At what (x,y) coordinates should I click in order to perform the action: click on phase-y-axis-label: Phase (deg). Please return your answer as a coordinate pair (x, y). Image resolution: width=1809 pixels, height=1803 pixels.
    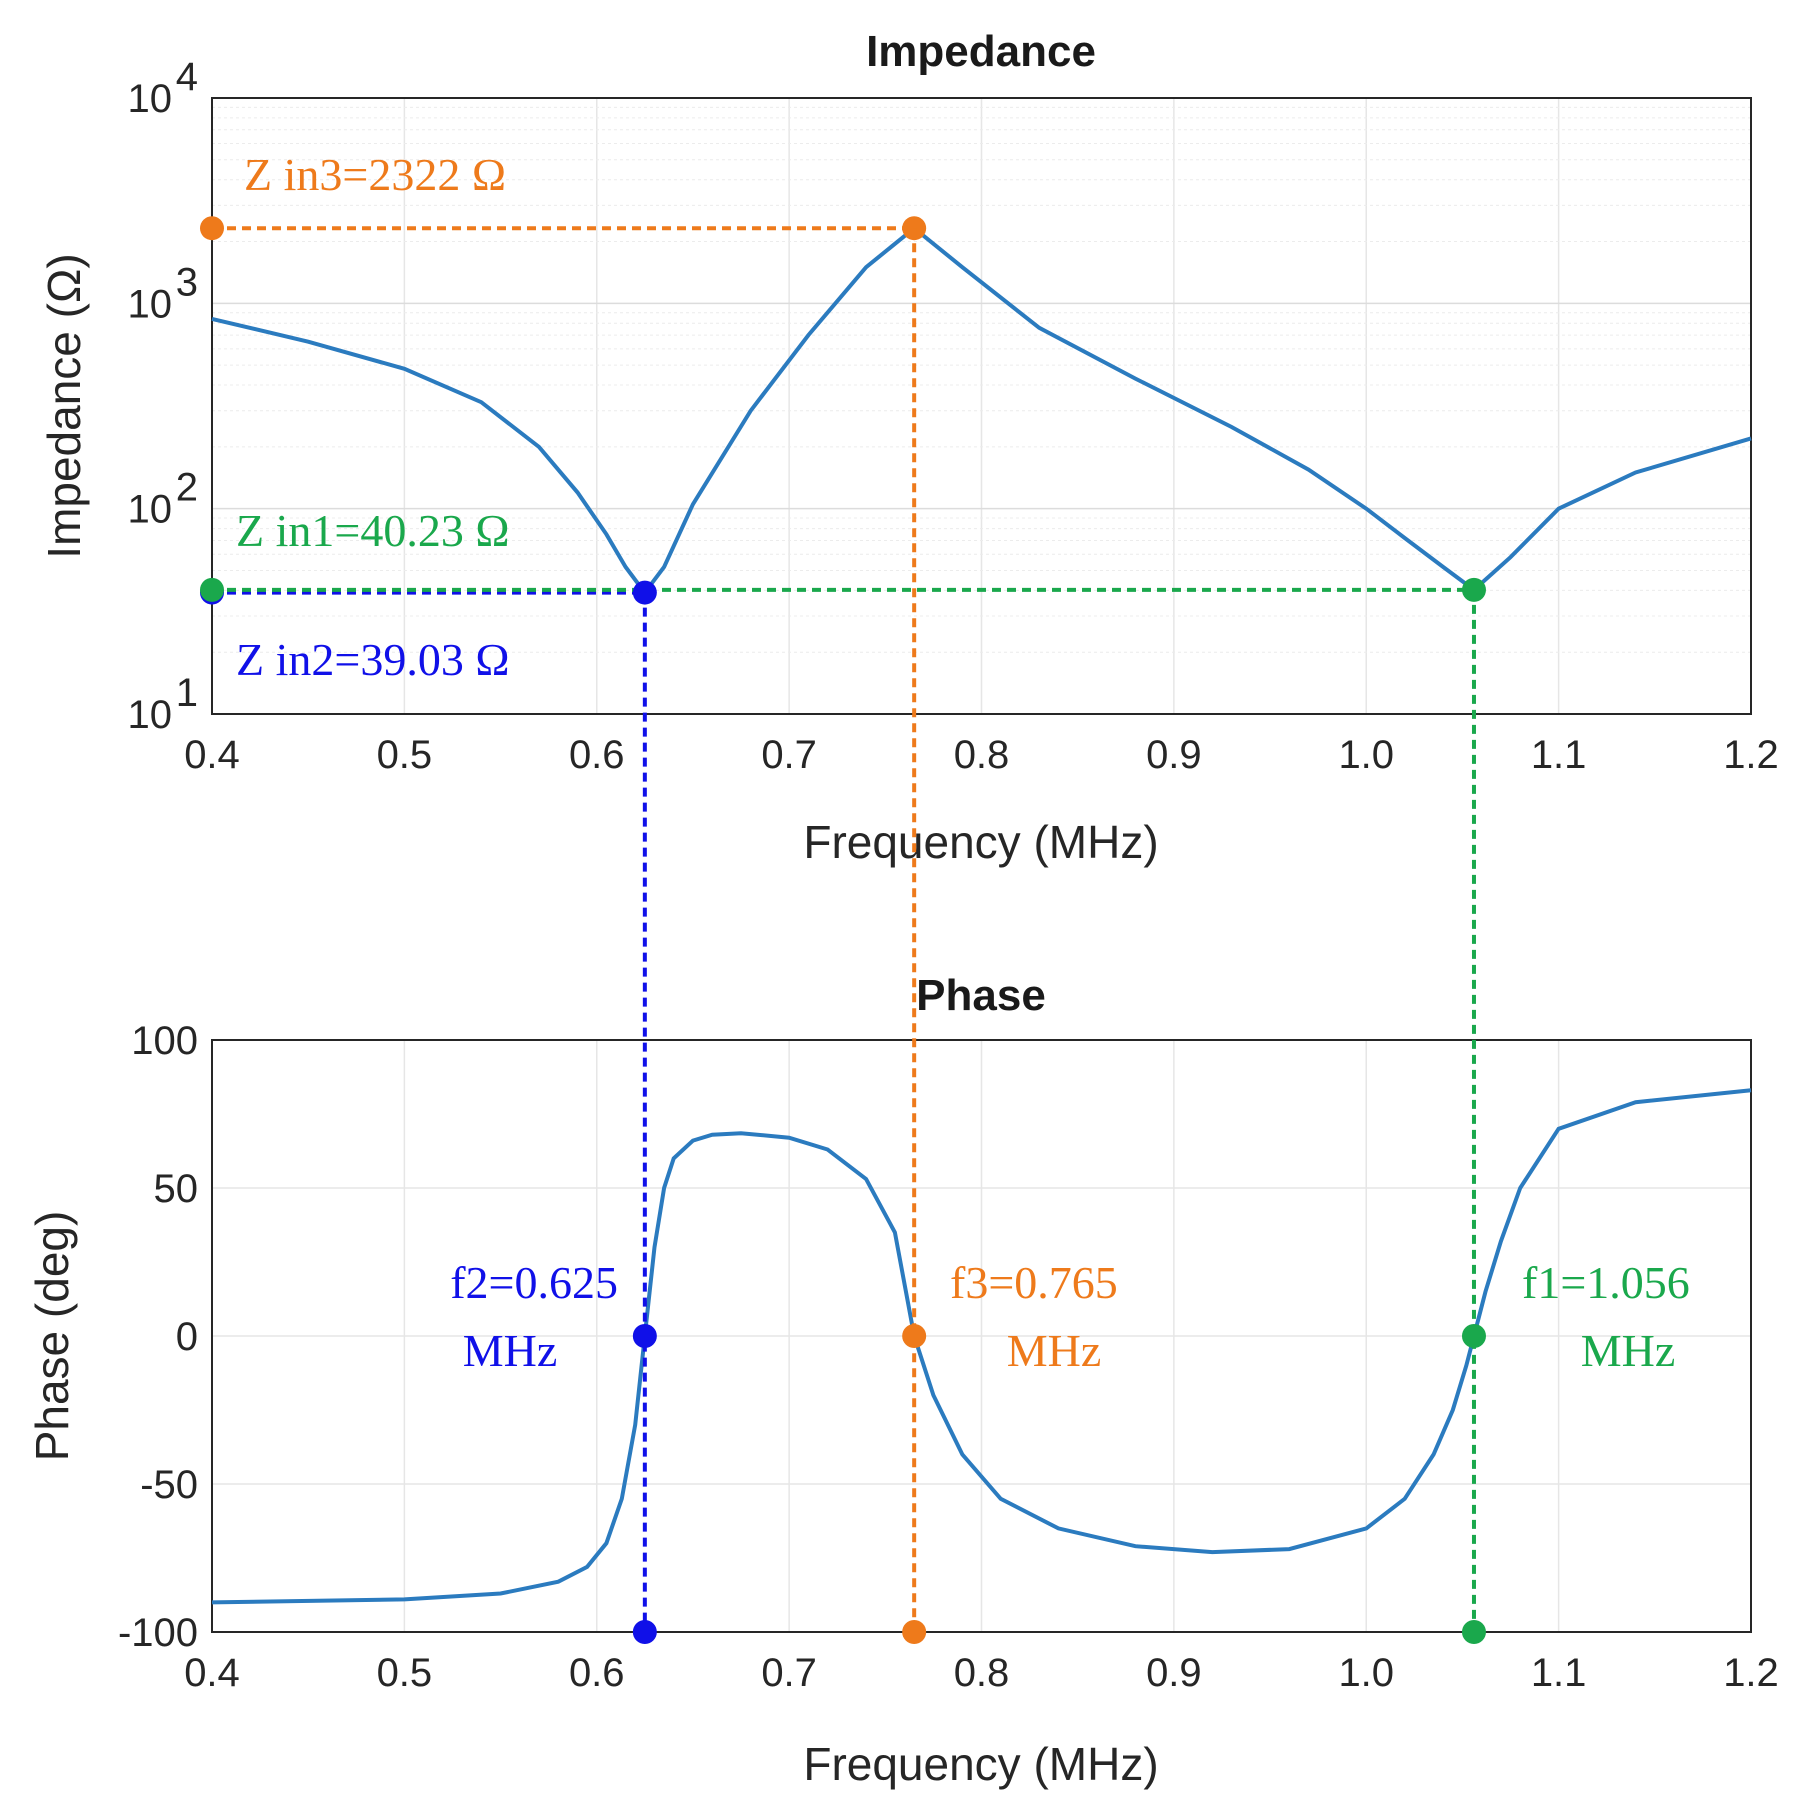
    Looking at the image, I should click on (52, 1336).